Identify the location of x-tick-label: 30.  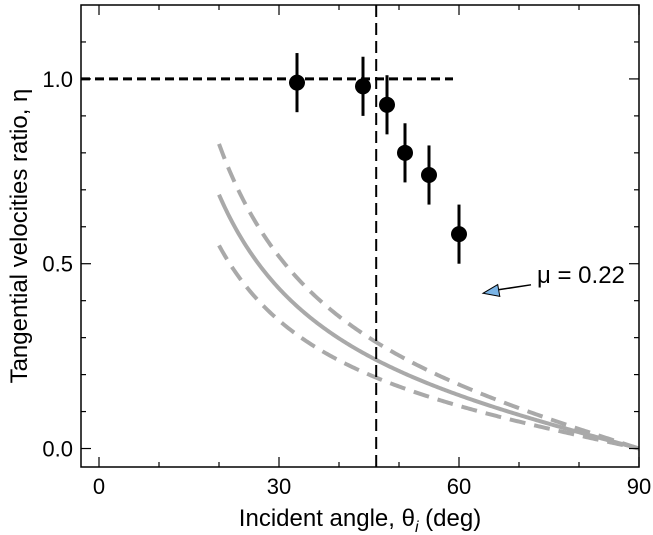
(279, 486).